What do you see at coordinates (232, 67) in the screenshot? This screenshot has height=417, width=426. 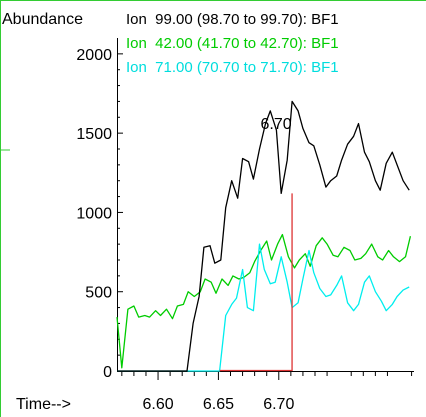 I see `legend-entry-ion-71: Ion 71.00 (70.70 to 71.70): BF1` at bounding box center [232, 67].